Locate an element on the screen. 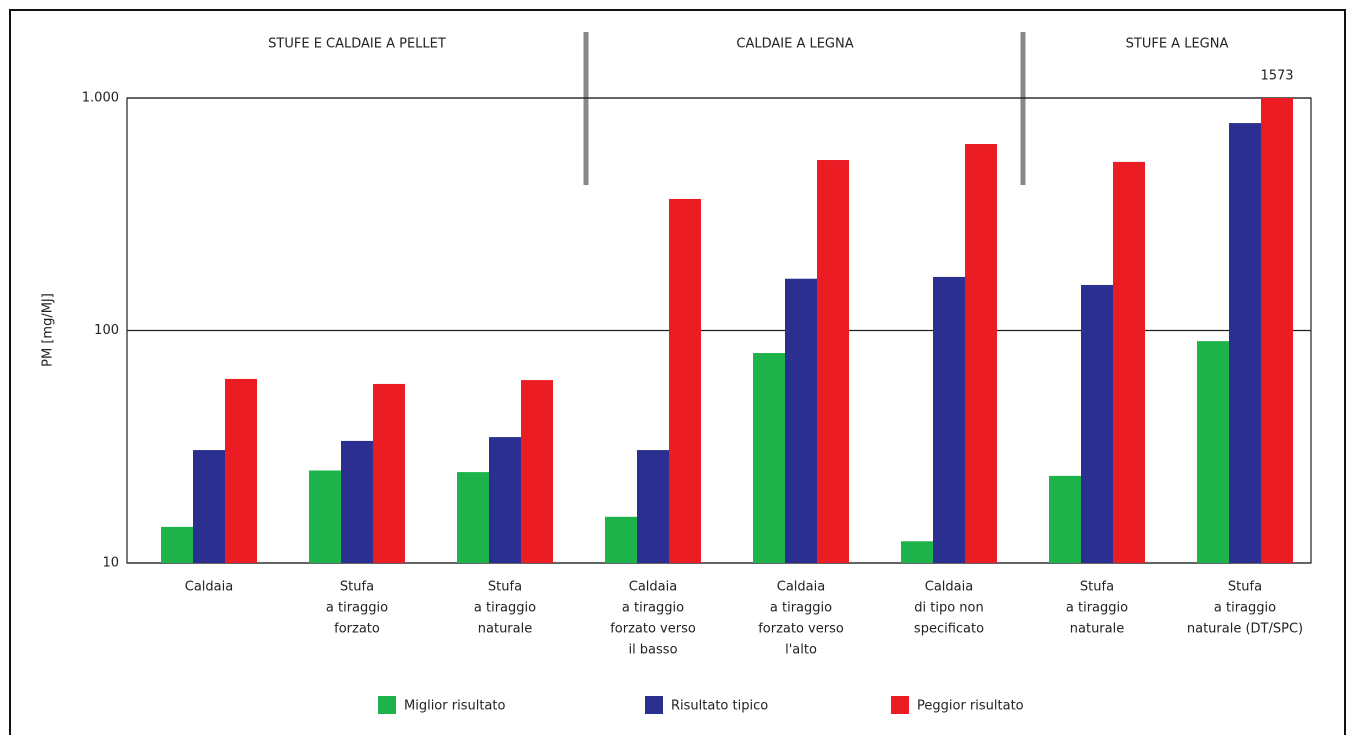 The width and height of the screenshot is (1352, 735). y-tick-label: 100 is located at coordinates (106, 330).